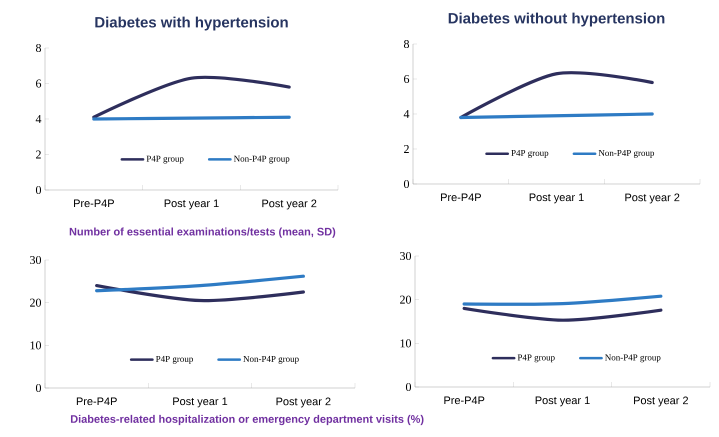  I want to click on text: Diabetes-related hospitalization or emergency department visits (%), so click(247, 420).